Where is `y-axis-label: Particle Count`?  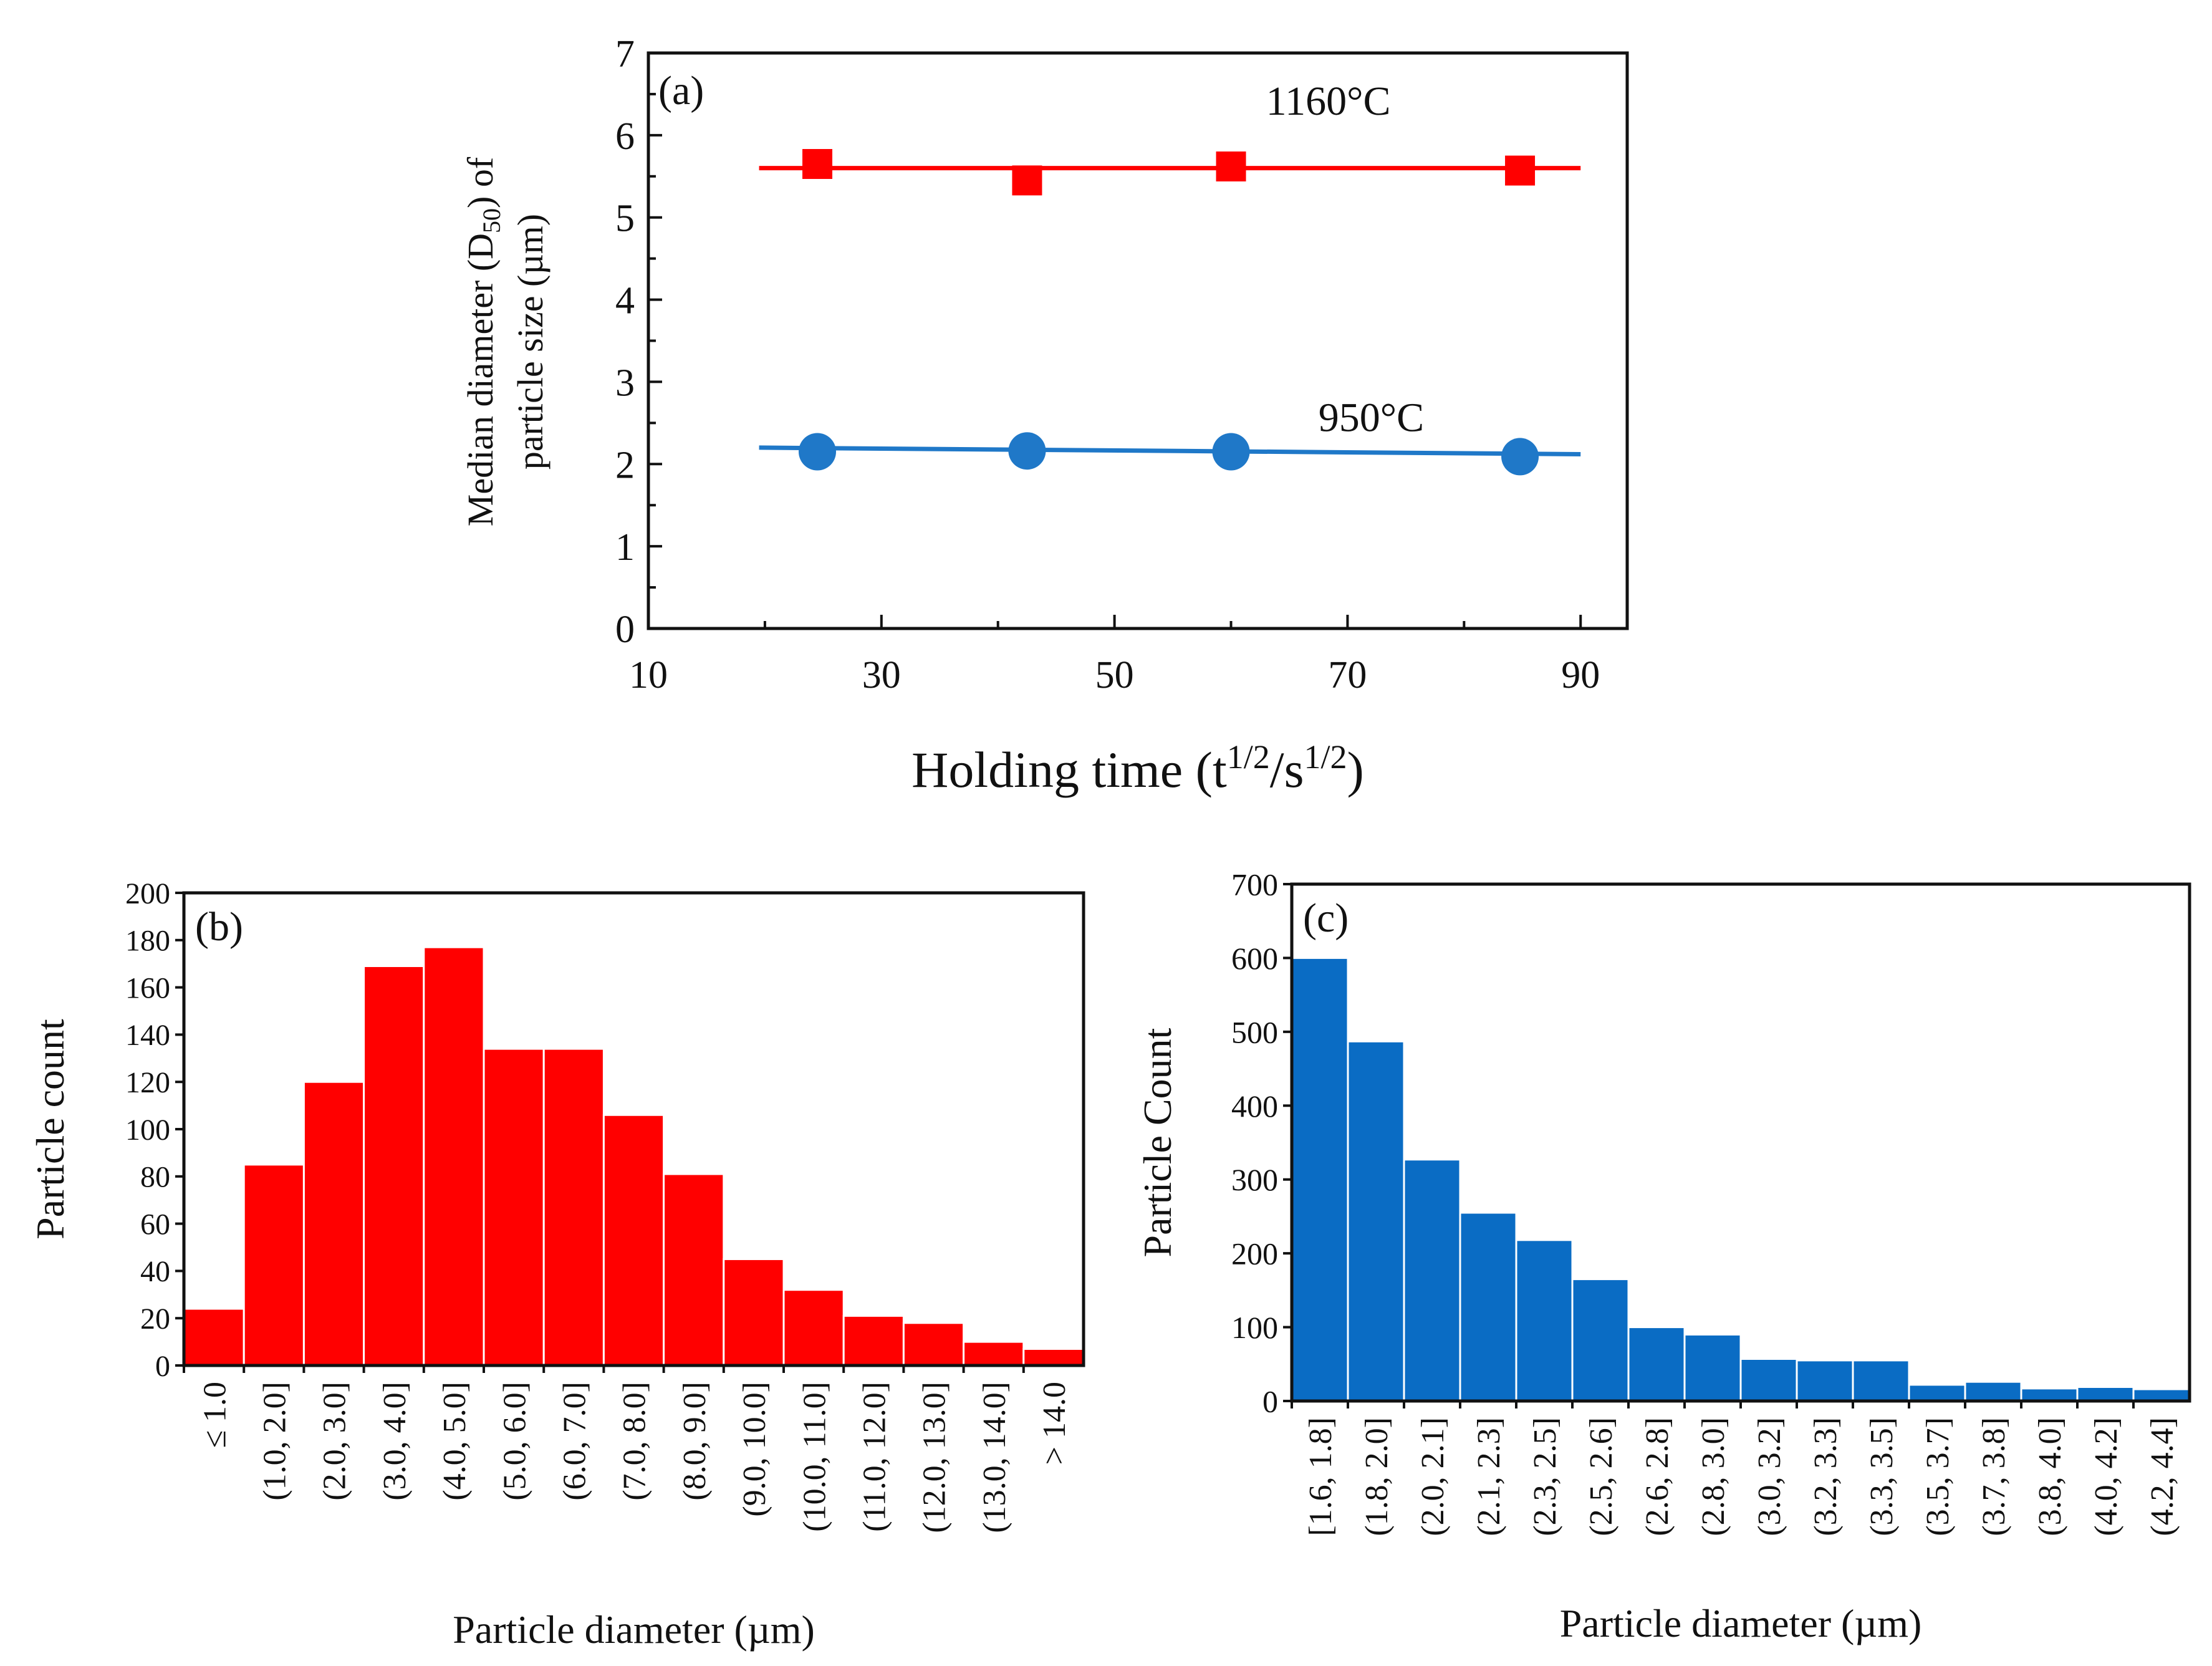
y-axis-label: Particle Count is located at coordinates (1157, 1142).